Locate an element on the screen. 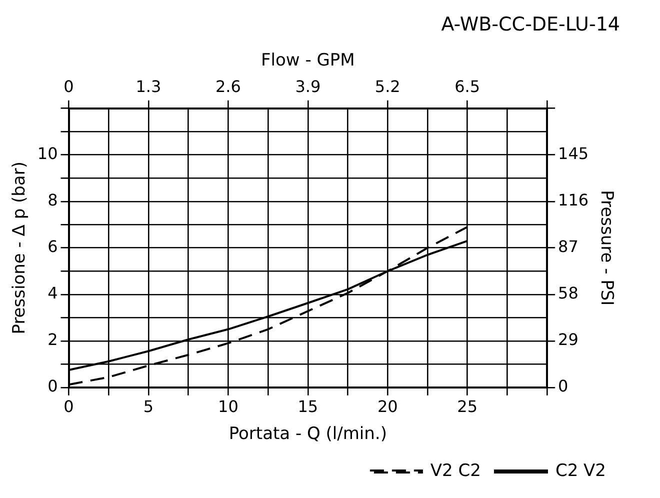  y2-axis-title: Pressure - PSI is located at coordinates (606, 248).